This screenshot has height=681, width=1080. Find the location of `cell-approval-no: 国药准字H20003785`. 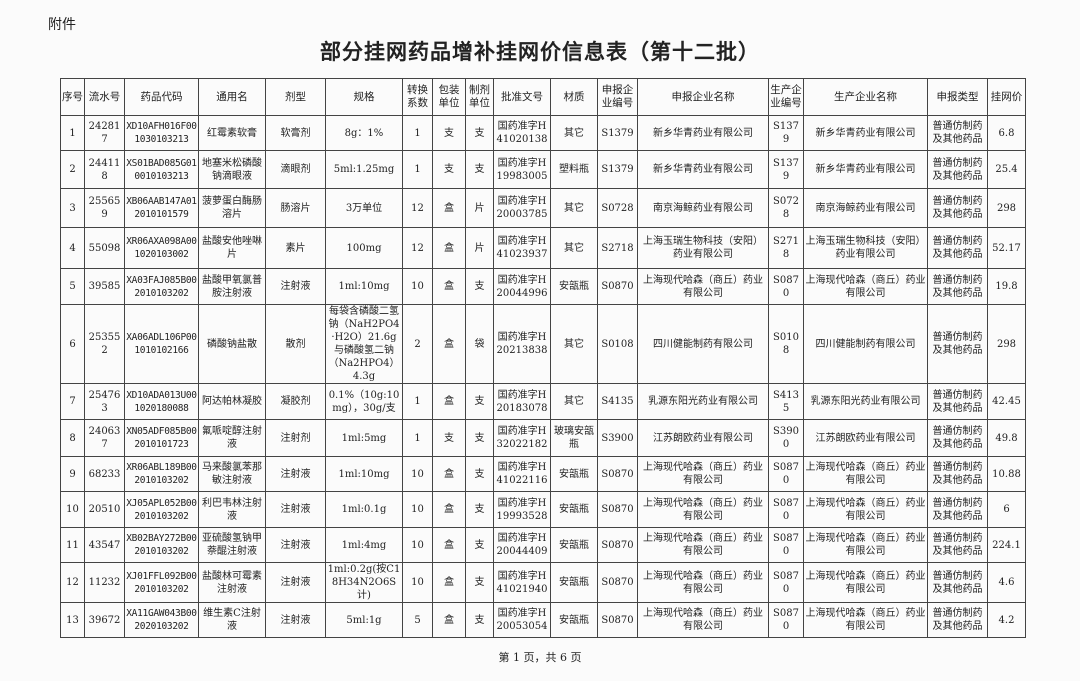

cell-approval-no: 国药准字H20003785 is located at coordinates (522, 208).